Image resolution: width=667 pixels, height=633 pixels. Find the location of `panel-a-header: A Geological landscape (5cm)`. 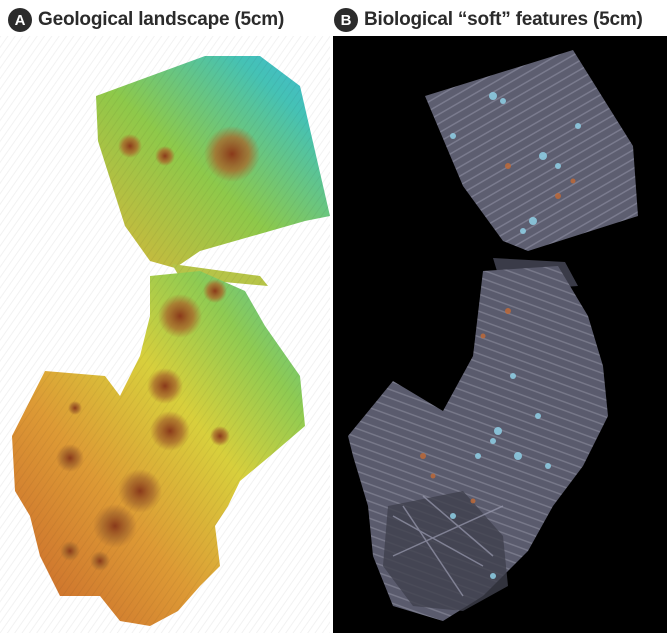

panel-a-header: A Geological landscape (5cm) is located at coordinates (146, 20).